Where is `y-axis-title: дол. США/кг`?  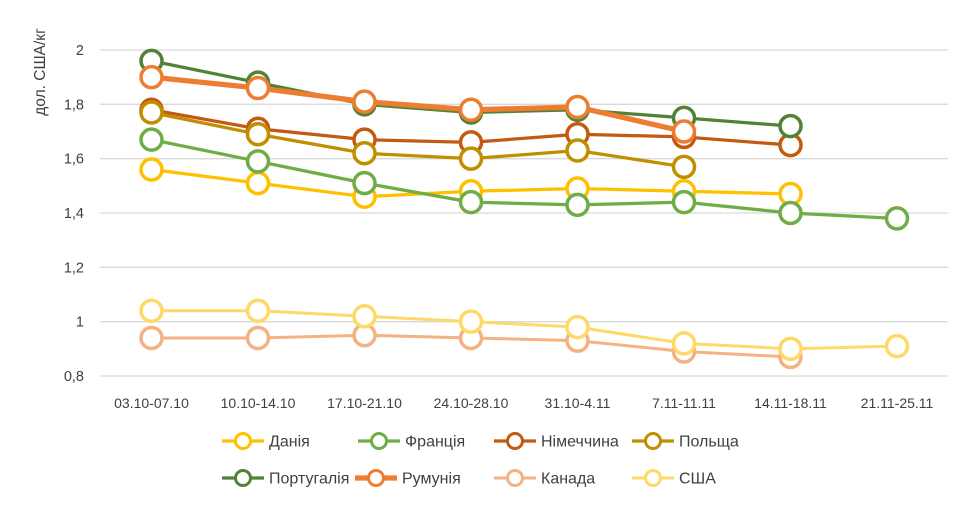
y-axis-title: дол. США/кг is located at coordinates (40, 72).